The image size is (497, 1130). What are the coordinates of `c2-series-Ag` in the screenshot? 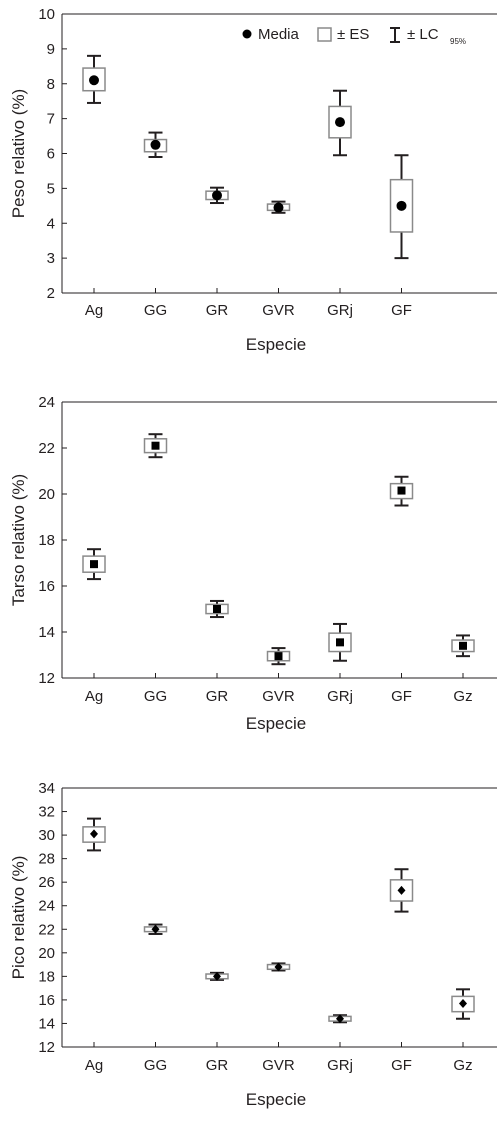 It's located at (94, 564).